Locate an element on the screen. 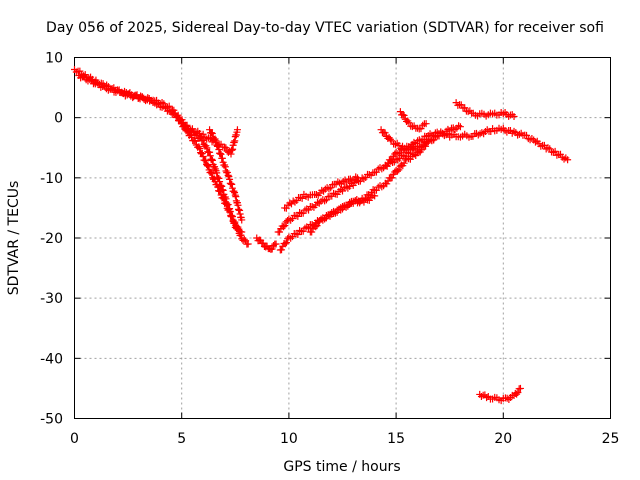 This screenshot has height=480, width=640. series-track-i is located at coordinates (342, 214).